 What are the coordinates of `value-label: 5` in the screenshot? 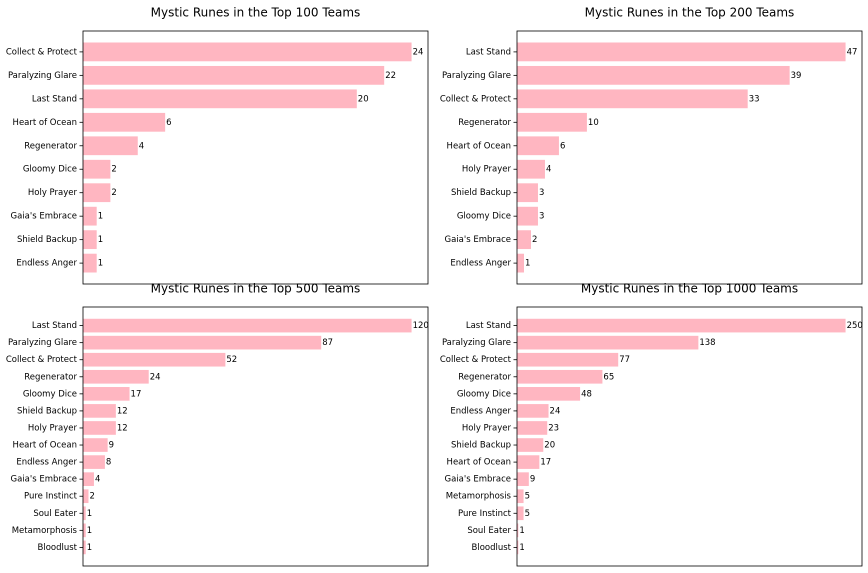 It's located at (527, 514).